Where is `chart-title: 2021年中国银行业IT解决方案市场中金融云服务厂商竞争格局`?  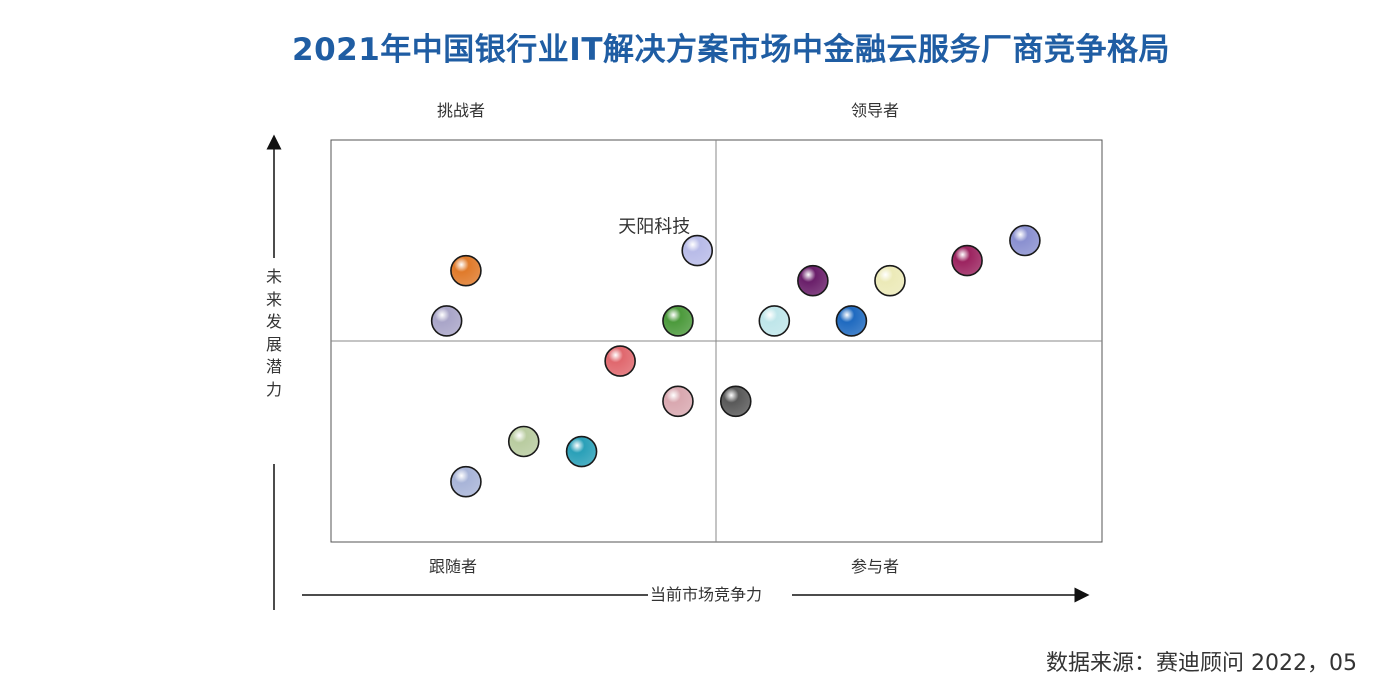 chart-title: 2021年中国银行业IT解决方案市场中金融云服务厂商竞争格局 is located at coordinates (731, 50).